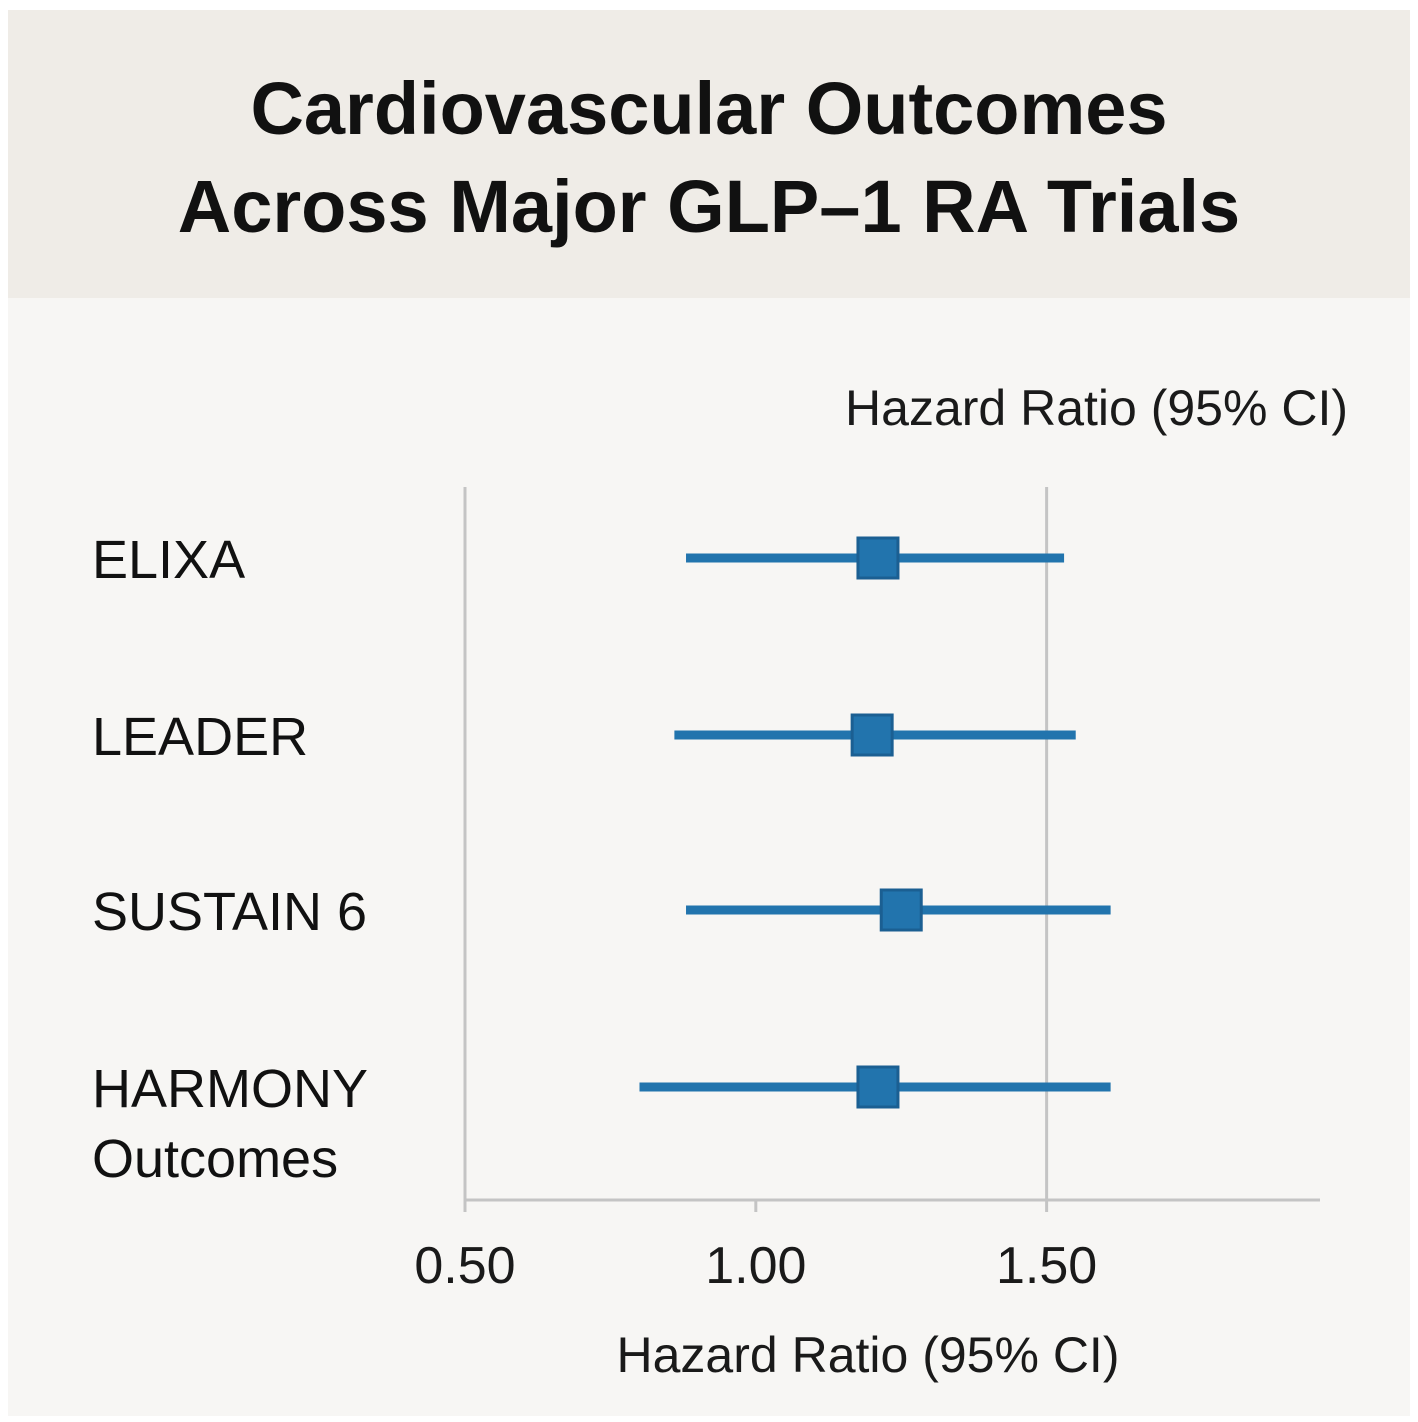 Image resolution: width=1418 pixels, height=1422 pixels. I want to click on trial-label-1: LEADER, so click(200, 737).